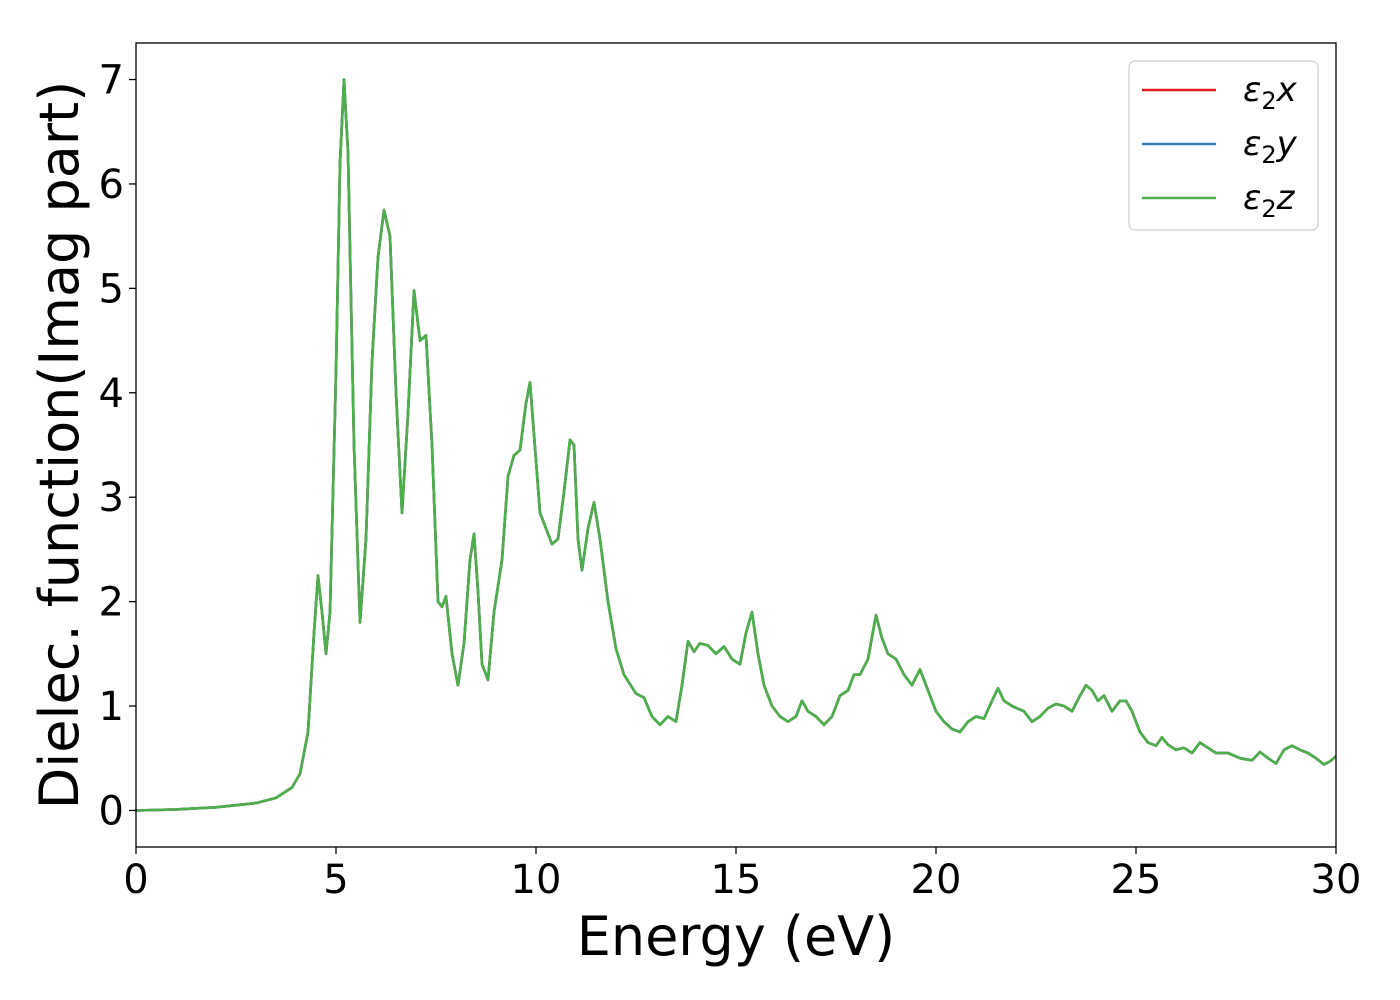 The height and width of the screenshot is (1000, 1400). What do you see at coordinates (1270, 92) in the screenshot?
I see `legend-label-x: ε2x` at bounding box center [1270, 92].